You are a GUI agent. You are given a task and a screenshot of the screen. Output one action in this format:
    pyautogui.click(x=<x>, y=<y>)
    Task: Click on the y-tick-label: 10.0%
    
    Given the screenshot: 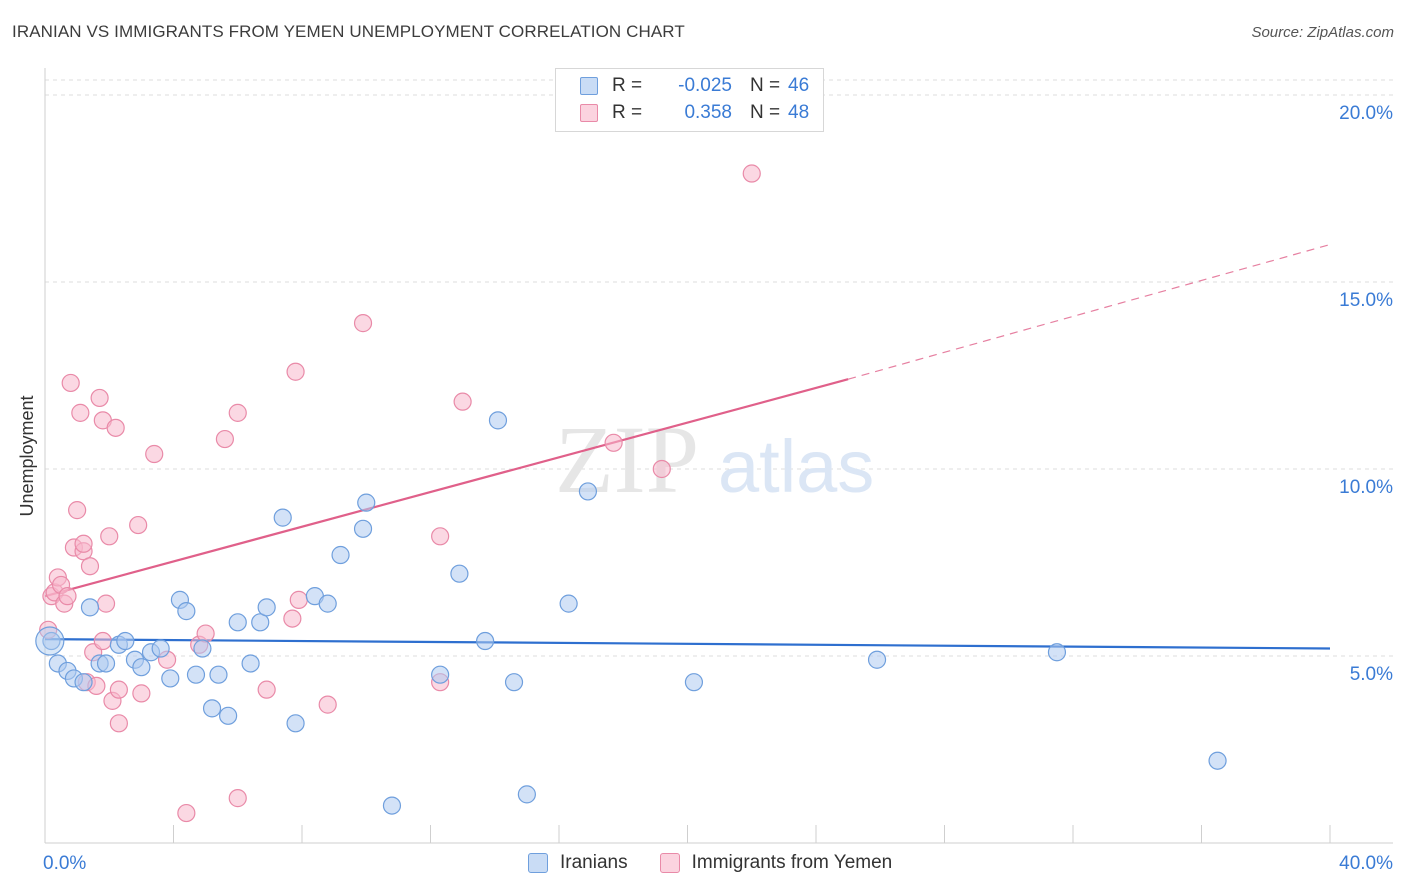 What is the action you would take?
    pyautogui.click(x=1366, y=487)
    